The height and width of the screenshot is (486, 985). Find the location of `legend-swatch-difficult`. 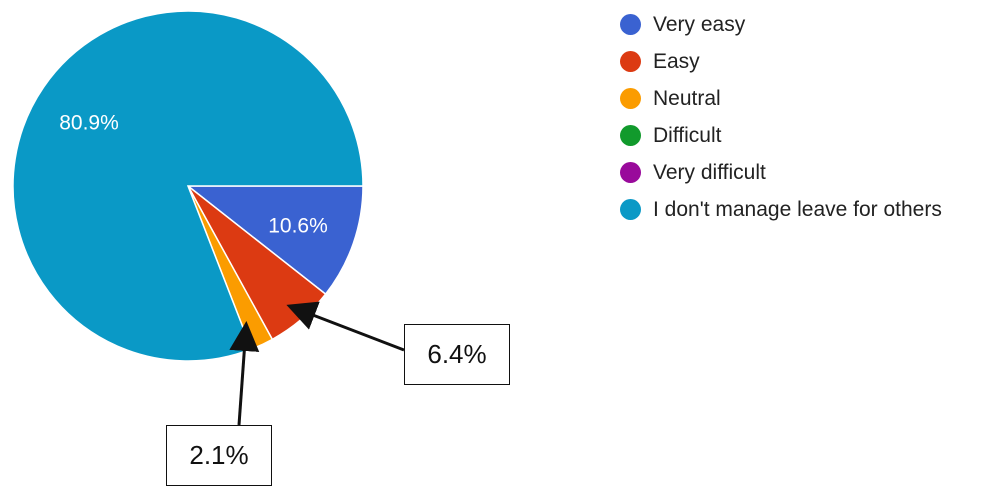

legend-swatch-difficult is located at coordinates (630, 135).